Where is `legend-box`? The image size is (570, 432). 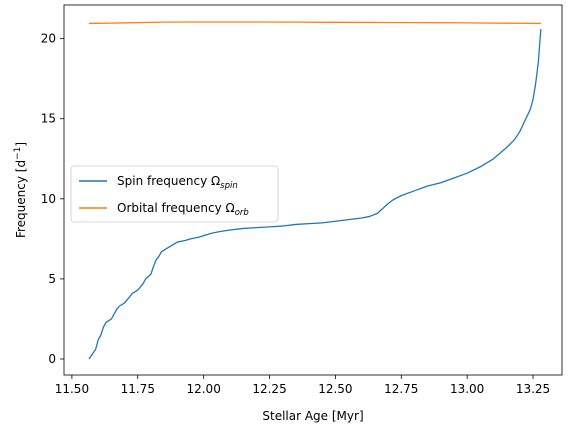
legend-box is located at coordinates (174, 194).